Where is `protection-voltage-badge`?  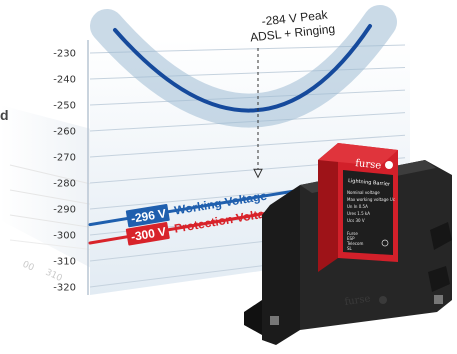
protection-voltage-badge is located at coordinates (147, 234).